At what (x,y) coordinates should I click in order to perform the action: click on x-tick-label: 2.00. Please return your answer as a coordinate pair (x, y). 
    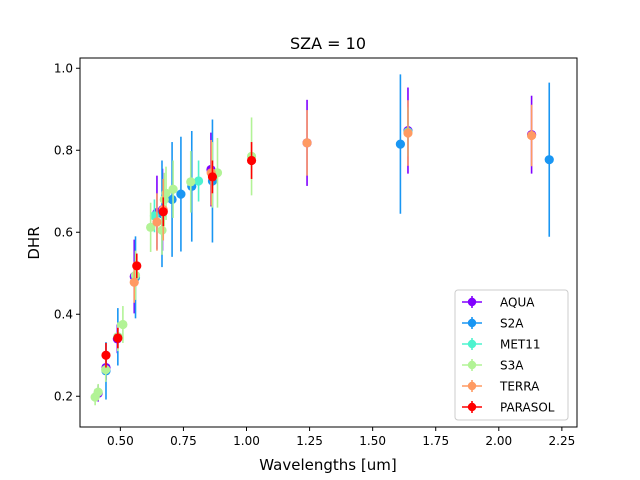
    Looking at the image, I should click on (498, 441).